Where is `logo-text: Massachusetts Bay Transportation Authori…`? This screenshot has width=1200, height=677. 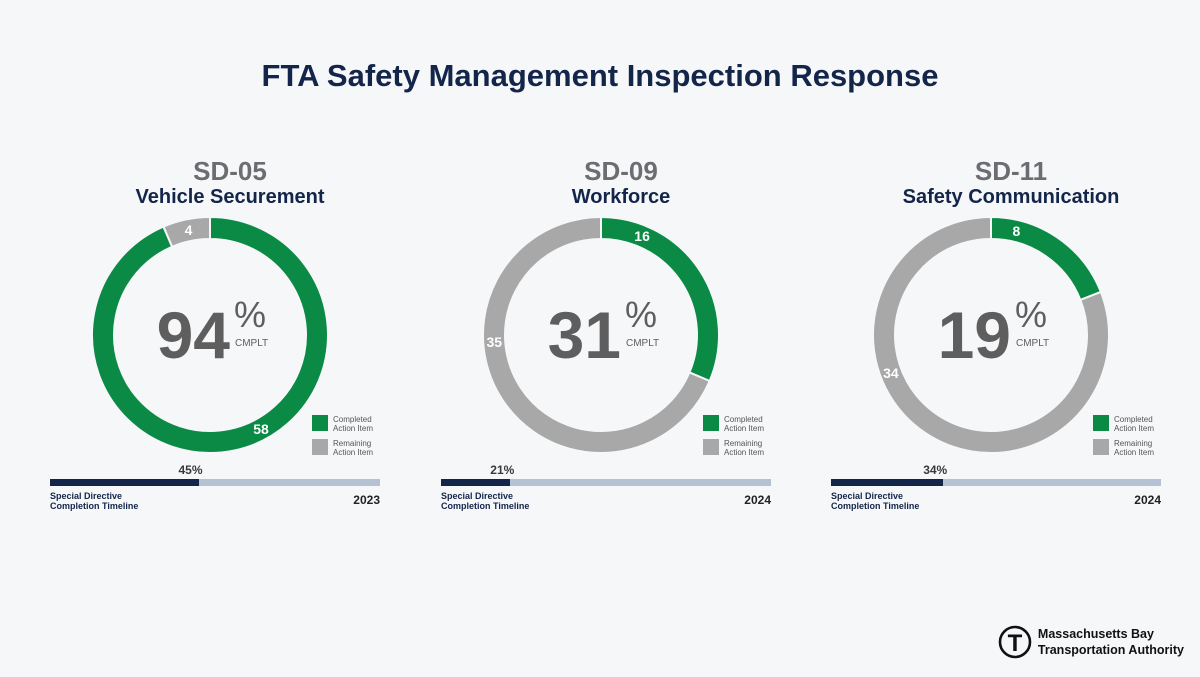 logo-text: Massachusetts Bay Transportation Authori… is located at coordinates (1111, 642).